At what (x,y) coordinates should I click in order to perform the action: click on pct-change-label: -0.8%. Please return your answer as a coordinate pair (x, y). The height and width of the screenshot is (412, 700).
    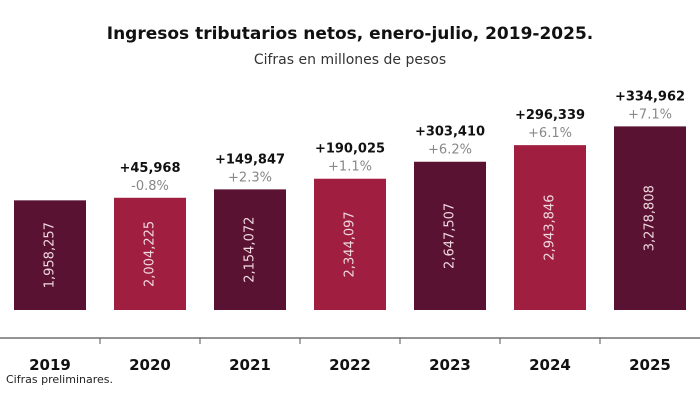
    Looking at the image, I should click on (150, 186).